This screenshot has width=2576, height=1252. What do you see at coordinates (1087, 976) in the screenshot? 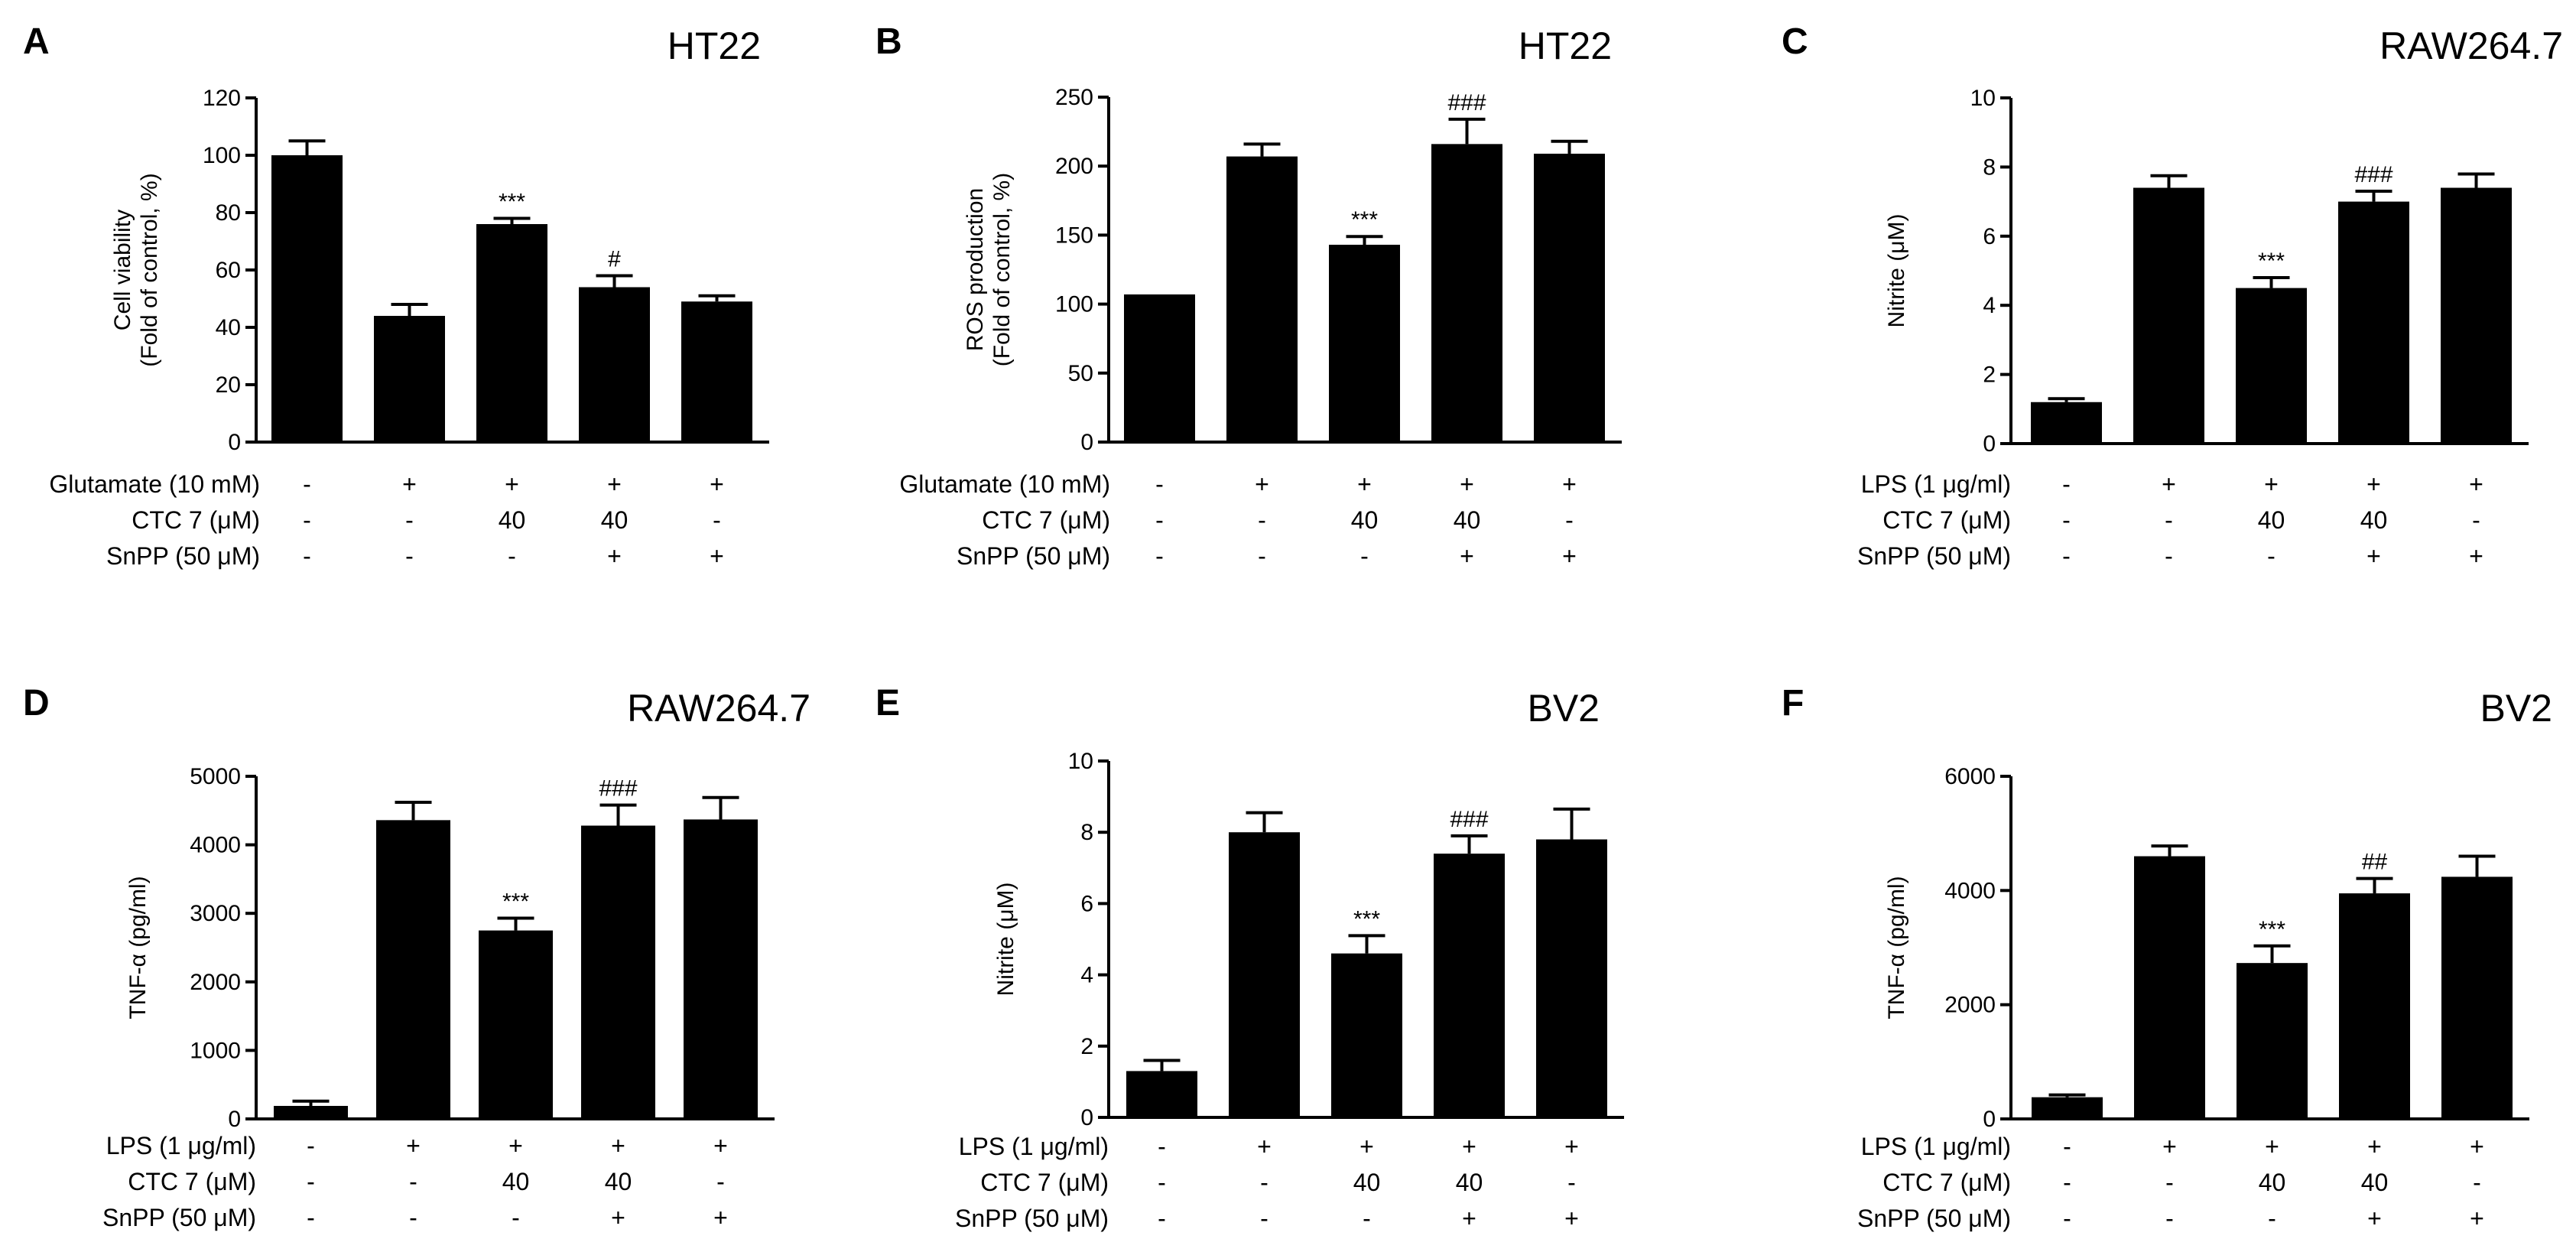
I see `y-tick-label: 4` at bounding box center [1087, 976].